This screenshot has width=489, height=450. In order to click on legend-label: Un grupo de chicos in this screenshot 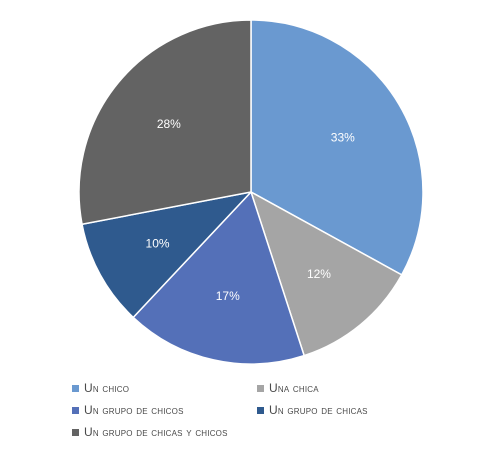, I will do `click(134, 410)`.